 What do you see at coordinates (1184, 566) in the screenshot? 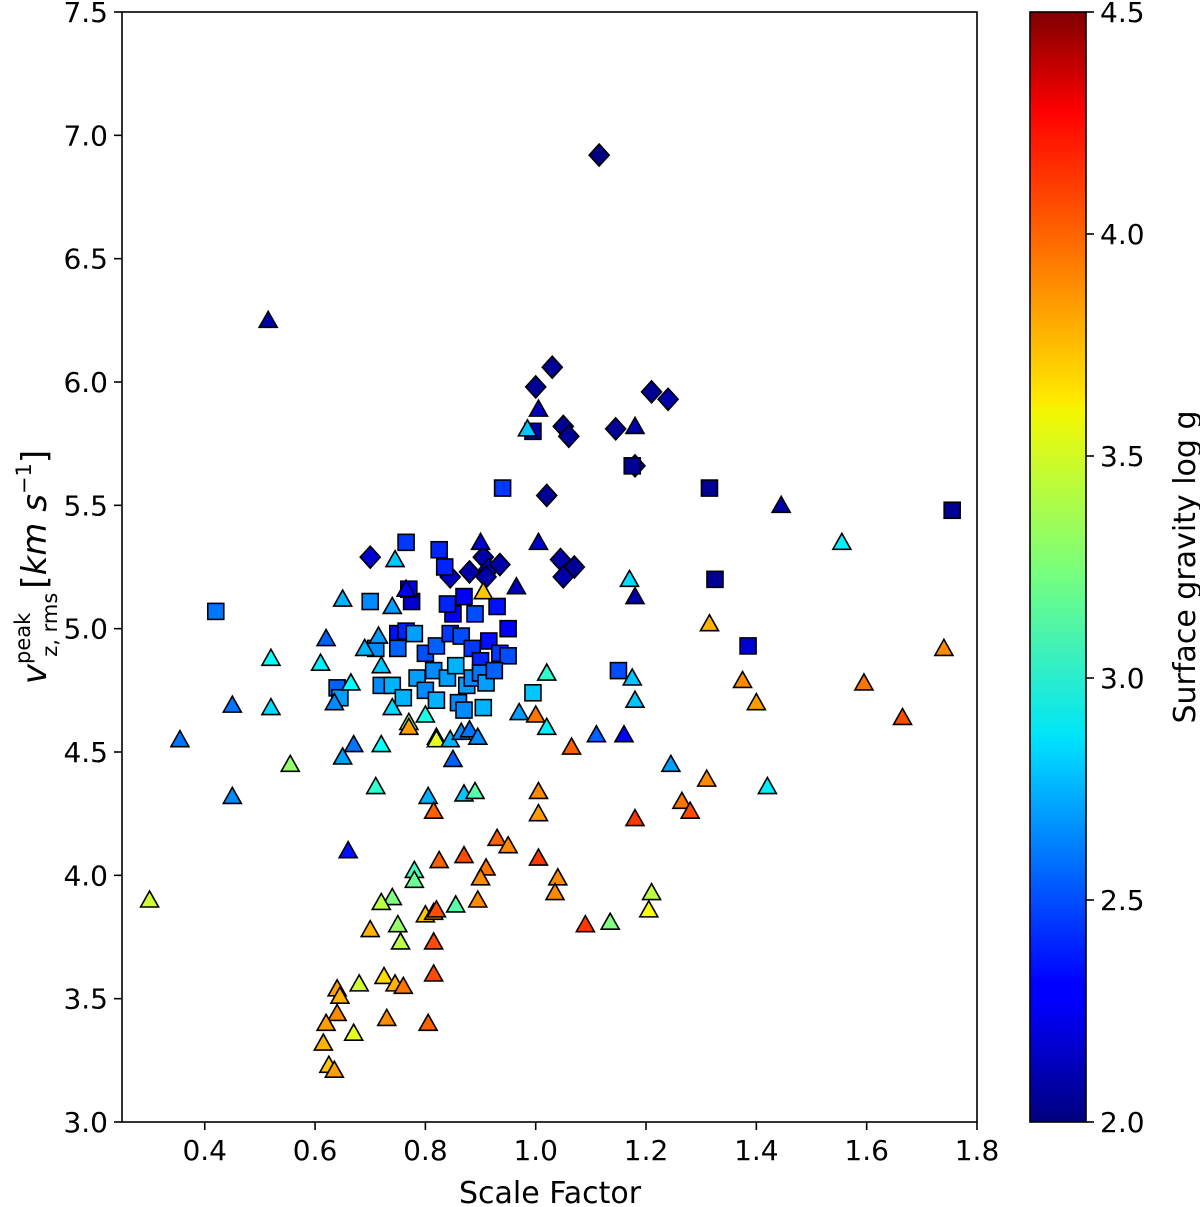
I see `colorbar-label: Surface gravity log g` at bounding box center [1184, 566].